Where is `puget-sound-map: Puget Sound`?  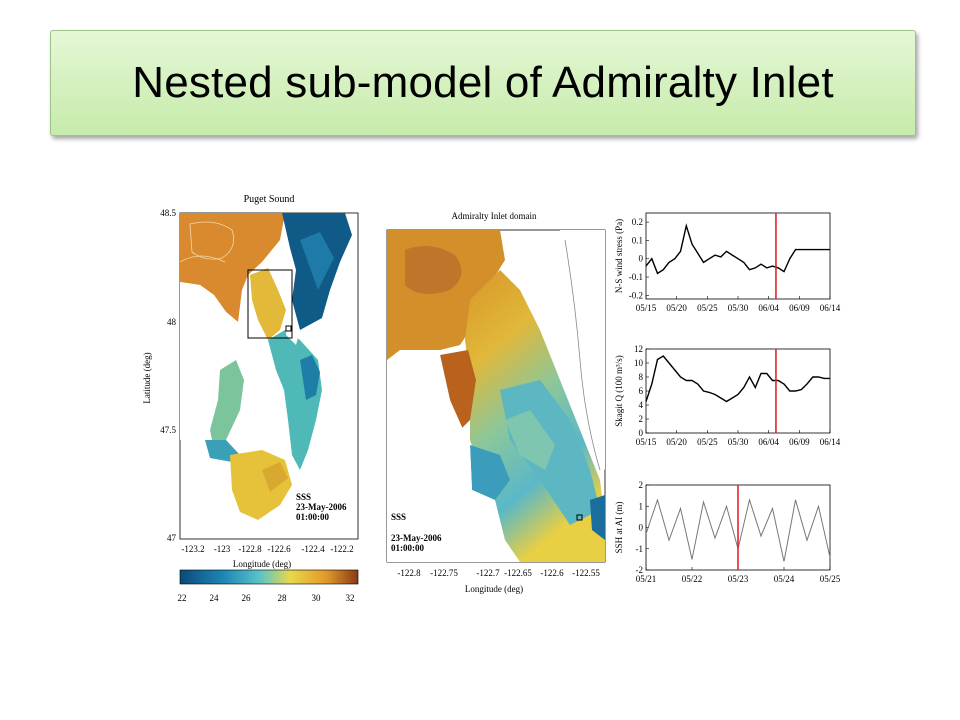 puget-sound-map: Puget Sound is located at coordinates (250, 381).